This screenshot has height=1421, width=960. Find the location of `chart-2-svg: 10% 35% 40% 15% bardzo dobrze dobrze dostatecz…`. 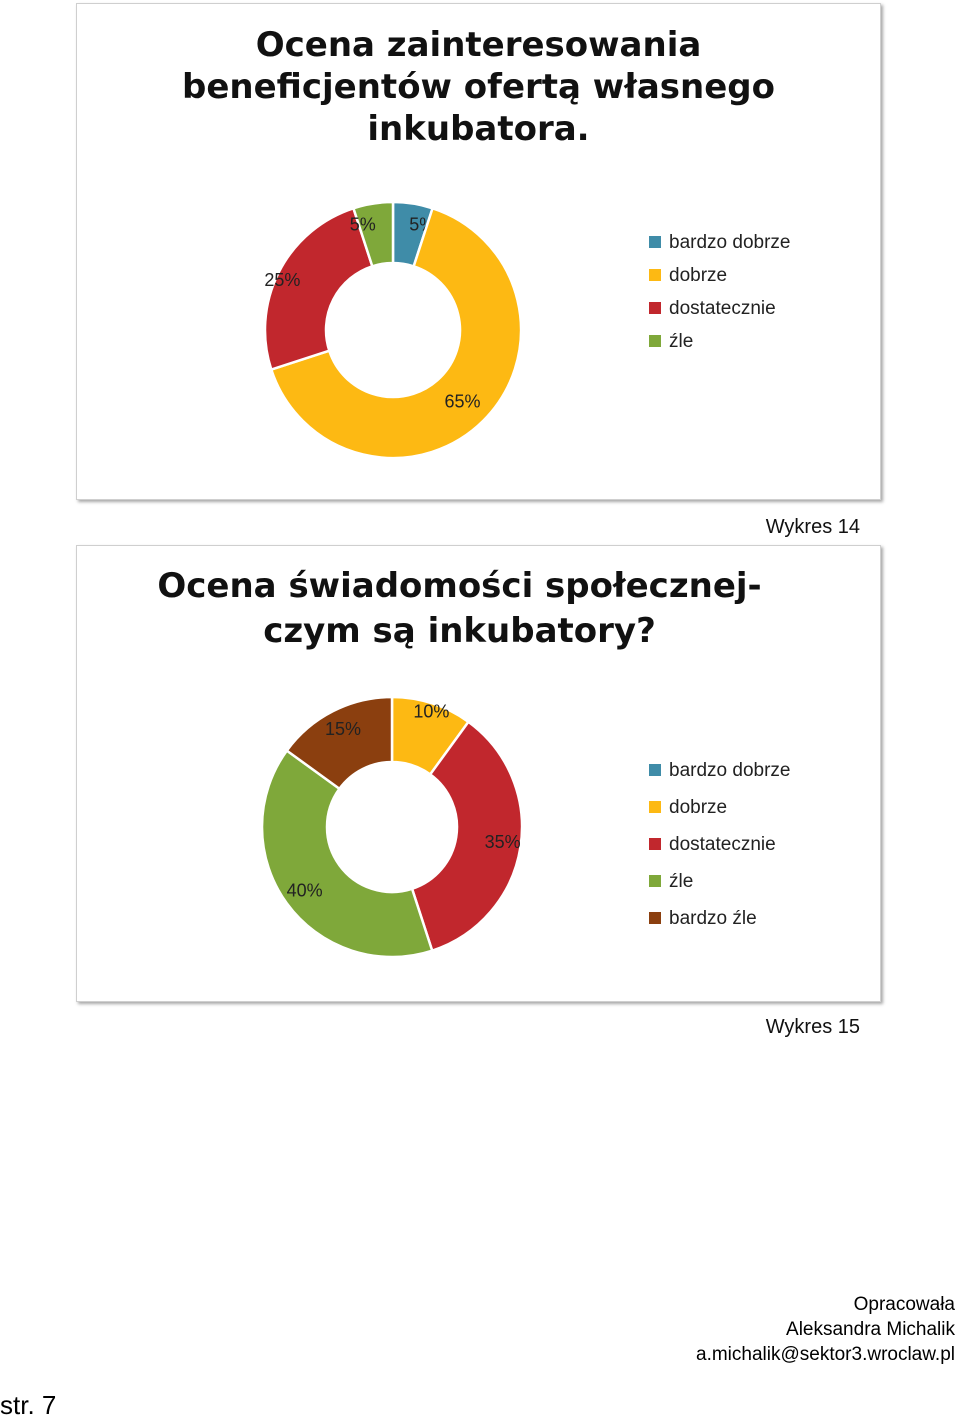

chart-2-svg: 10% 35% 40% 15% bardzo dobrze dobrze dostatecz… is located at coordinates (525, 827).